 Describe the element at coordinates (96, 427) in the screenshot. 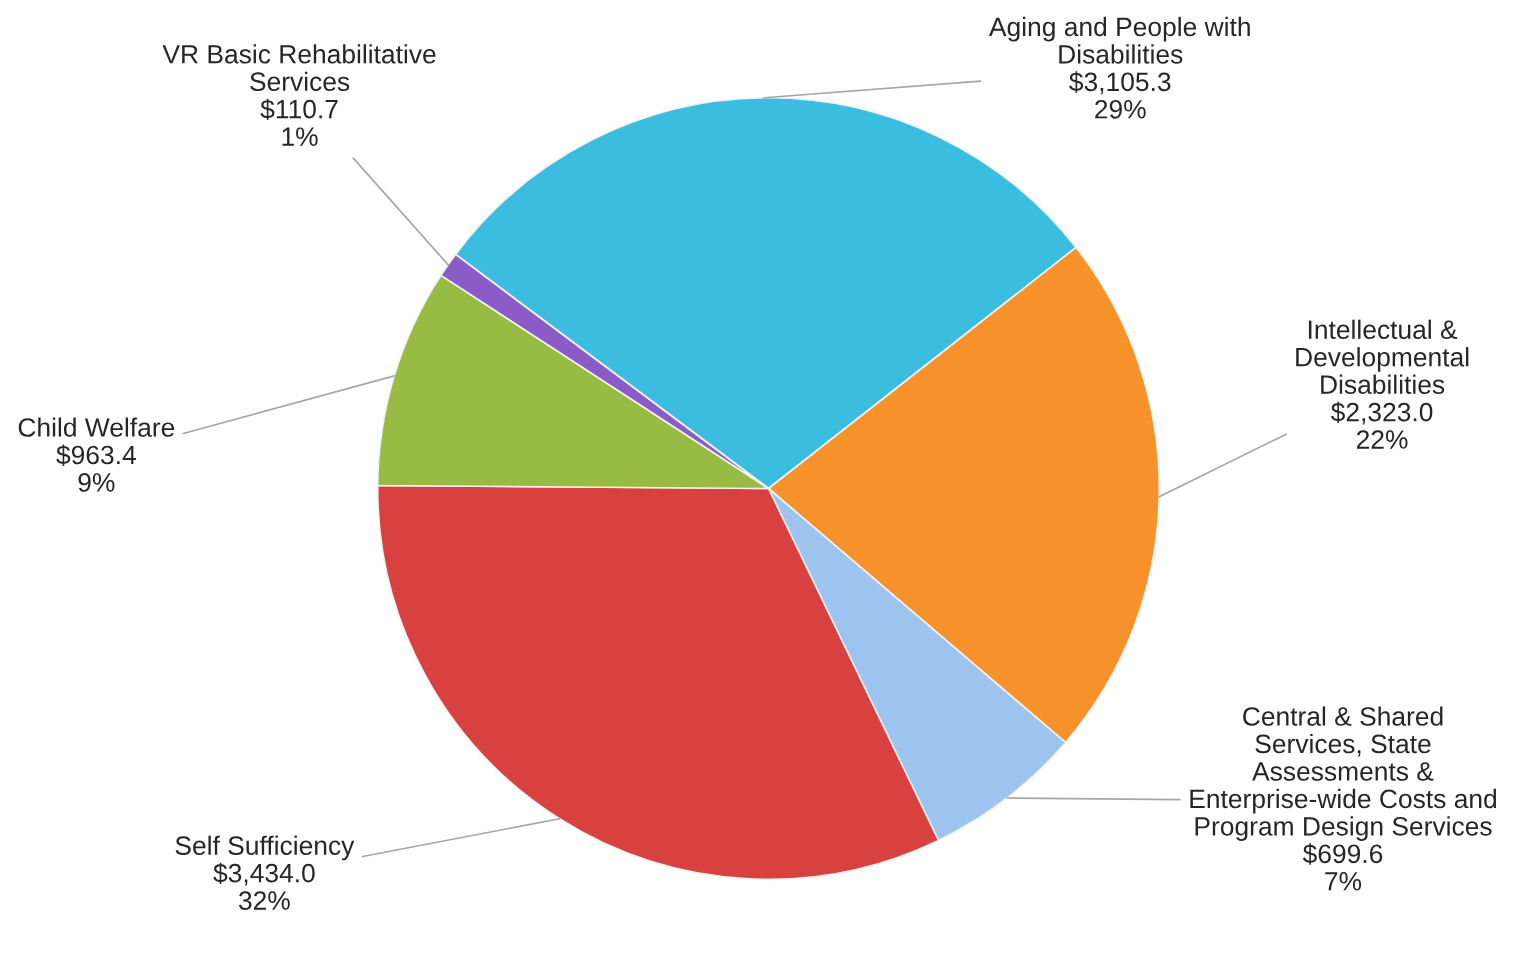

I see `slice-label: Child Welfare` at that location.